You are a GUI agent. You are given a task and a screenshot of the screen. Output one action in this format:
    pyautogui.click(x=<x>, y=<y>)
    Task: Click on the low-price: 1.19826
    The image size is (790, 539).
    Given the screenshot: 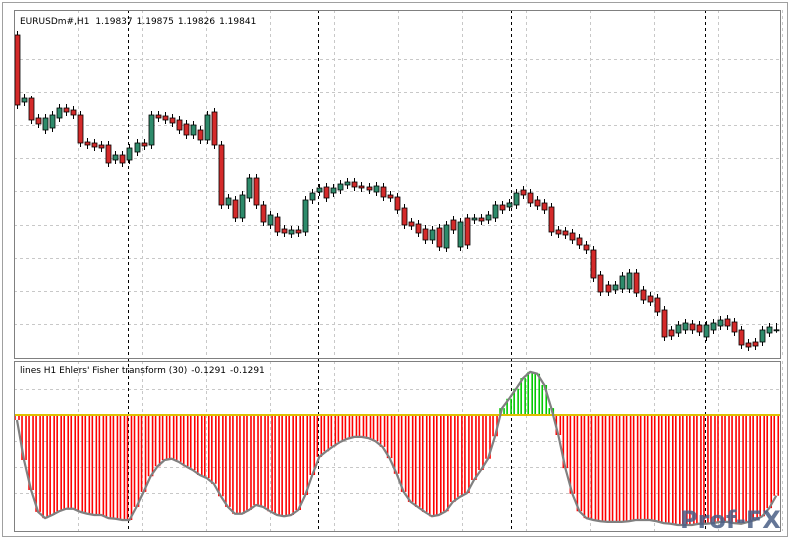 What is the action you would take?
    pyautogui.click(x=196, y=22)
    